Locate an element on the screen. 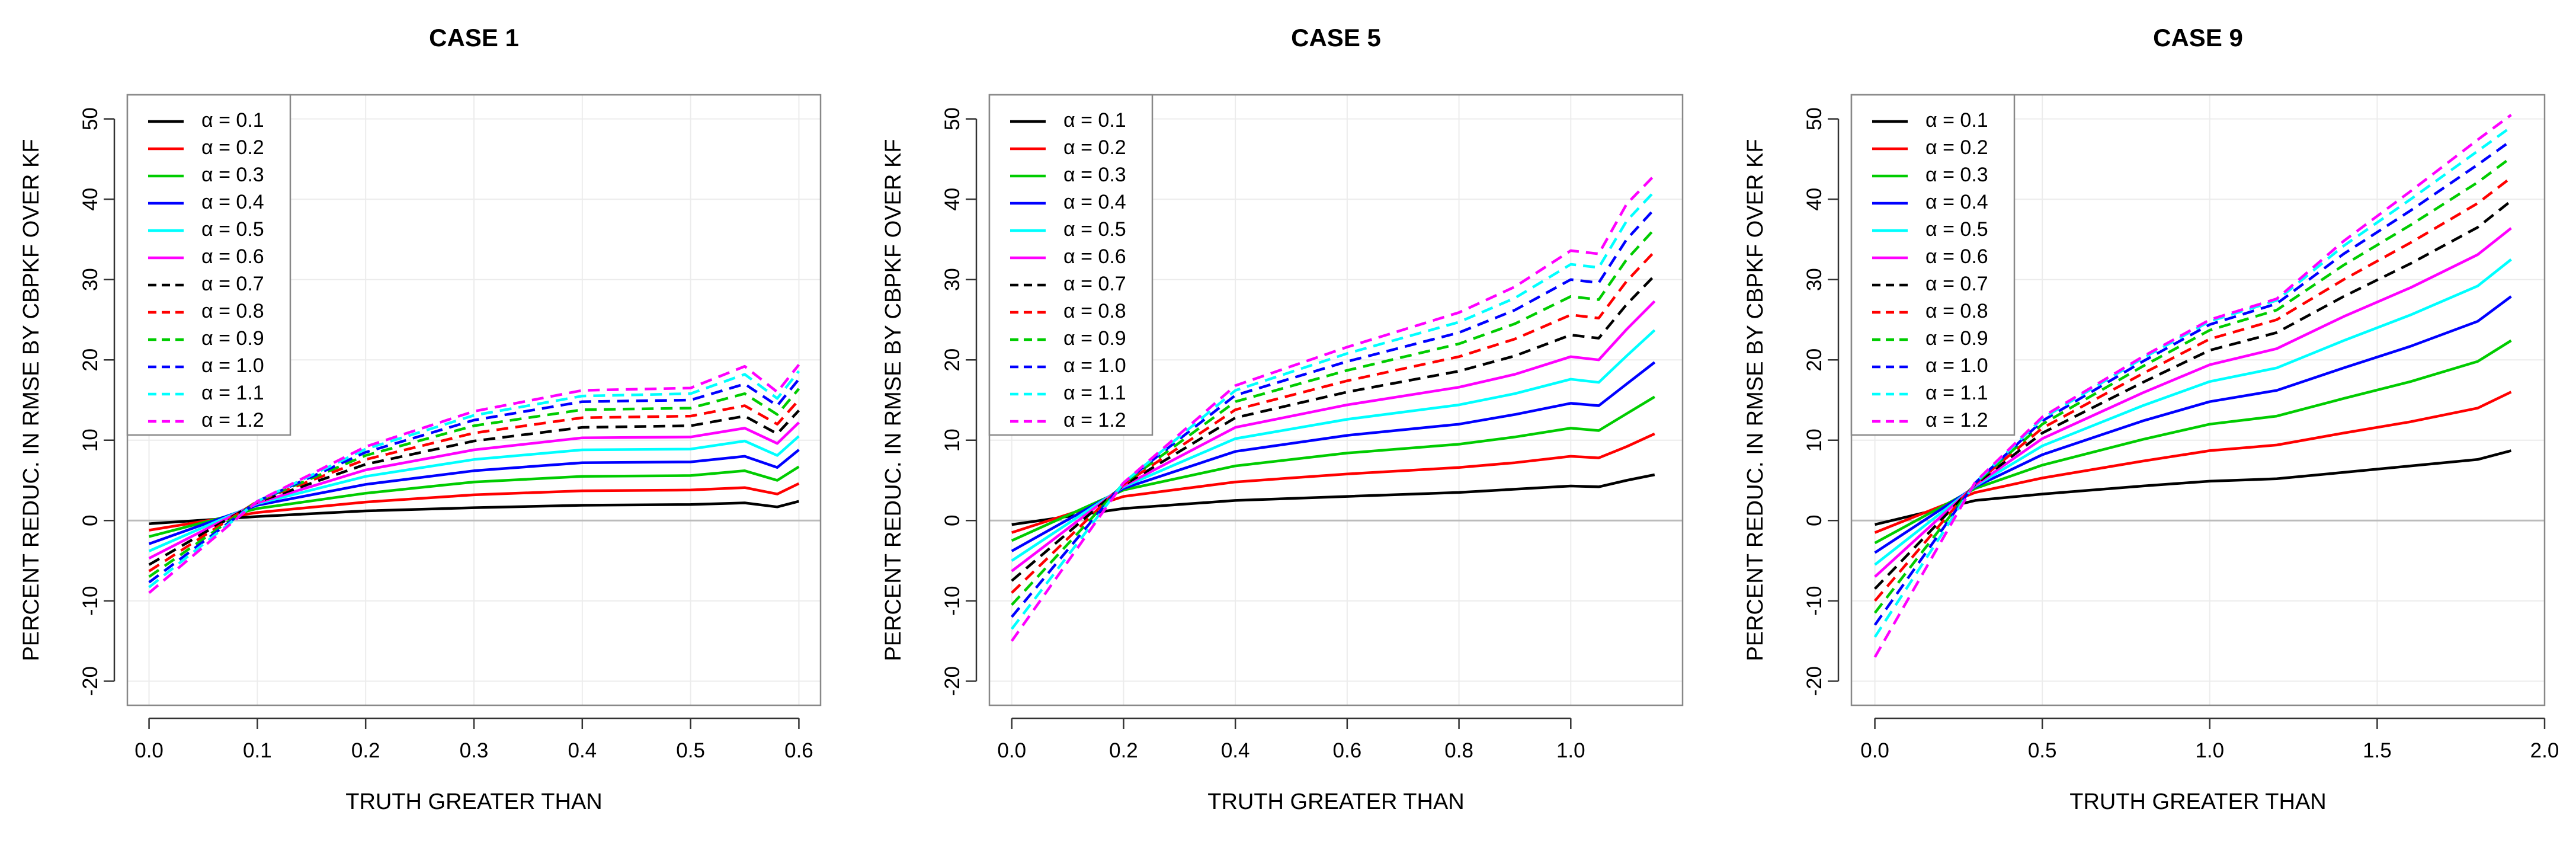 This screenshot has height=841, width=2576. chart-title: CASE 1 is located at coordinates (474, 38).